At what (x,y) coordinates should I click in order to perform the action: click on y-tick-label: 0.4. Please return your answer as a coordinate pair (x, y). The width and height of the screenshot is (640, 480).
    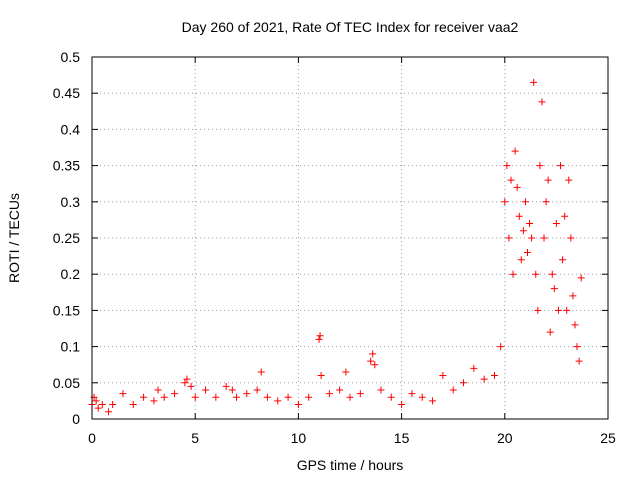
    Looking at the image, I should click on (71, 129).